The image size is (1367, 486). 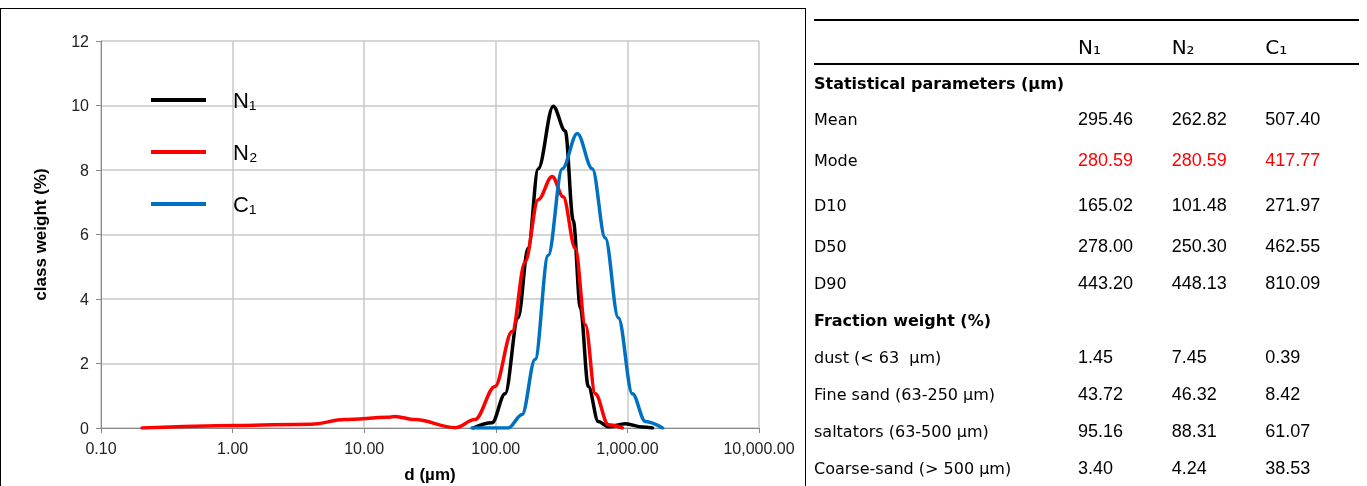 What do you see at coordinates (831, 206) in the screenshot?
I see `category-label: D10` at bounding box center [831, 206].